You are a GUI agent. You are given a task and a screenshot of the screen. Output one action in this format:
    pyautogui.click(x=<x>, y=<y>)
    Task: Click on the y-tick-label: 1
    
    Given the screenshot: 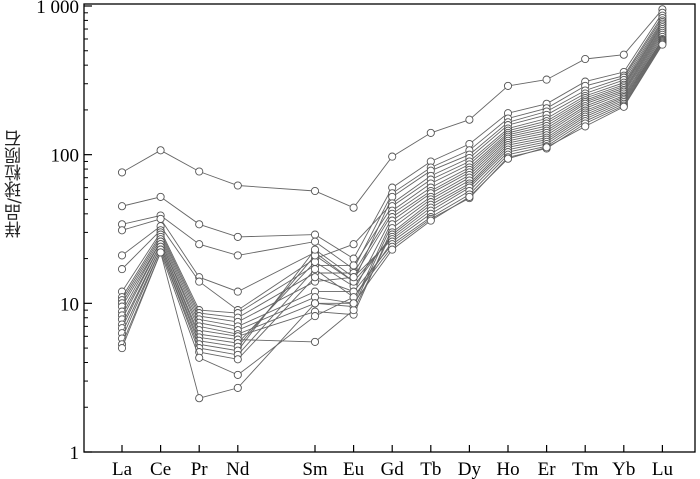 What is the action you would take?
    pyautogui.click(x=75, y=453)
    